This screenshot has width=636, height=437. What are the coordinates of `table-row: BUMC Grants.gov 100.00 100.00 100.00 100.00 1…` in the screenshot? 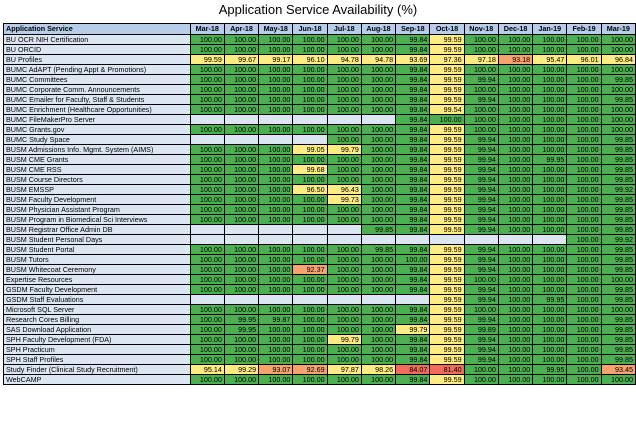 It's located at (319, 129).